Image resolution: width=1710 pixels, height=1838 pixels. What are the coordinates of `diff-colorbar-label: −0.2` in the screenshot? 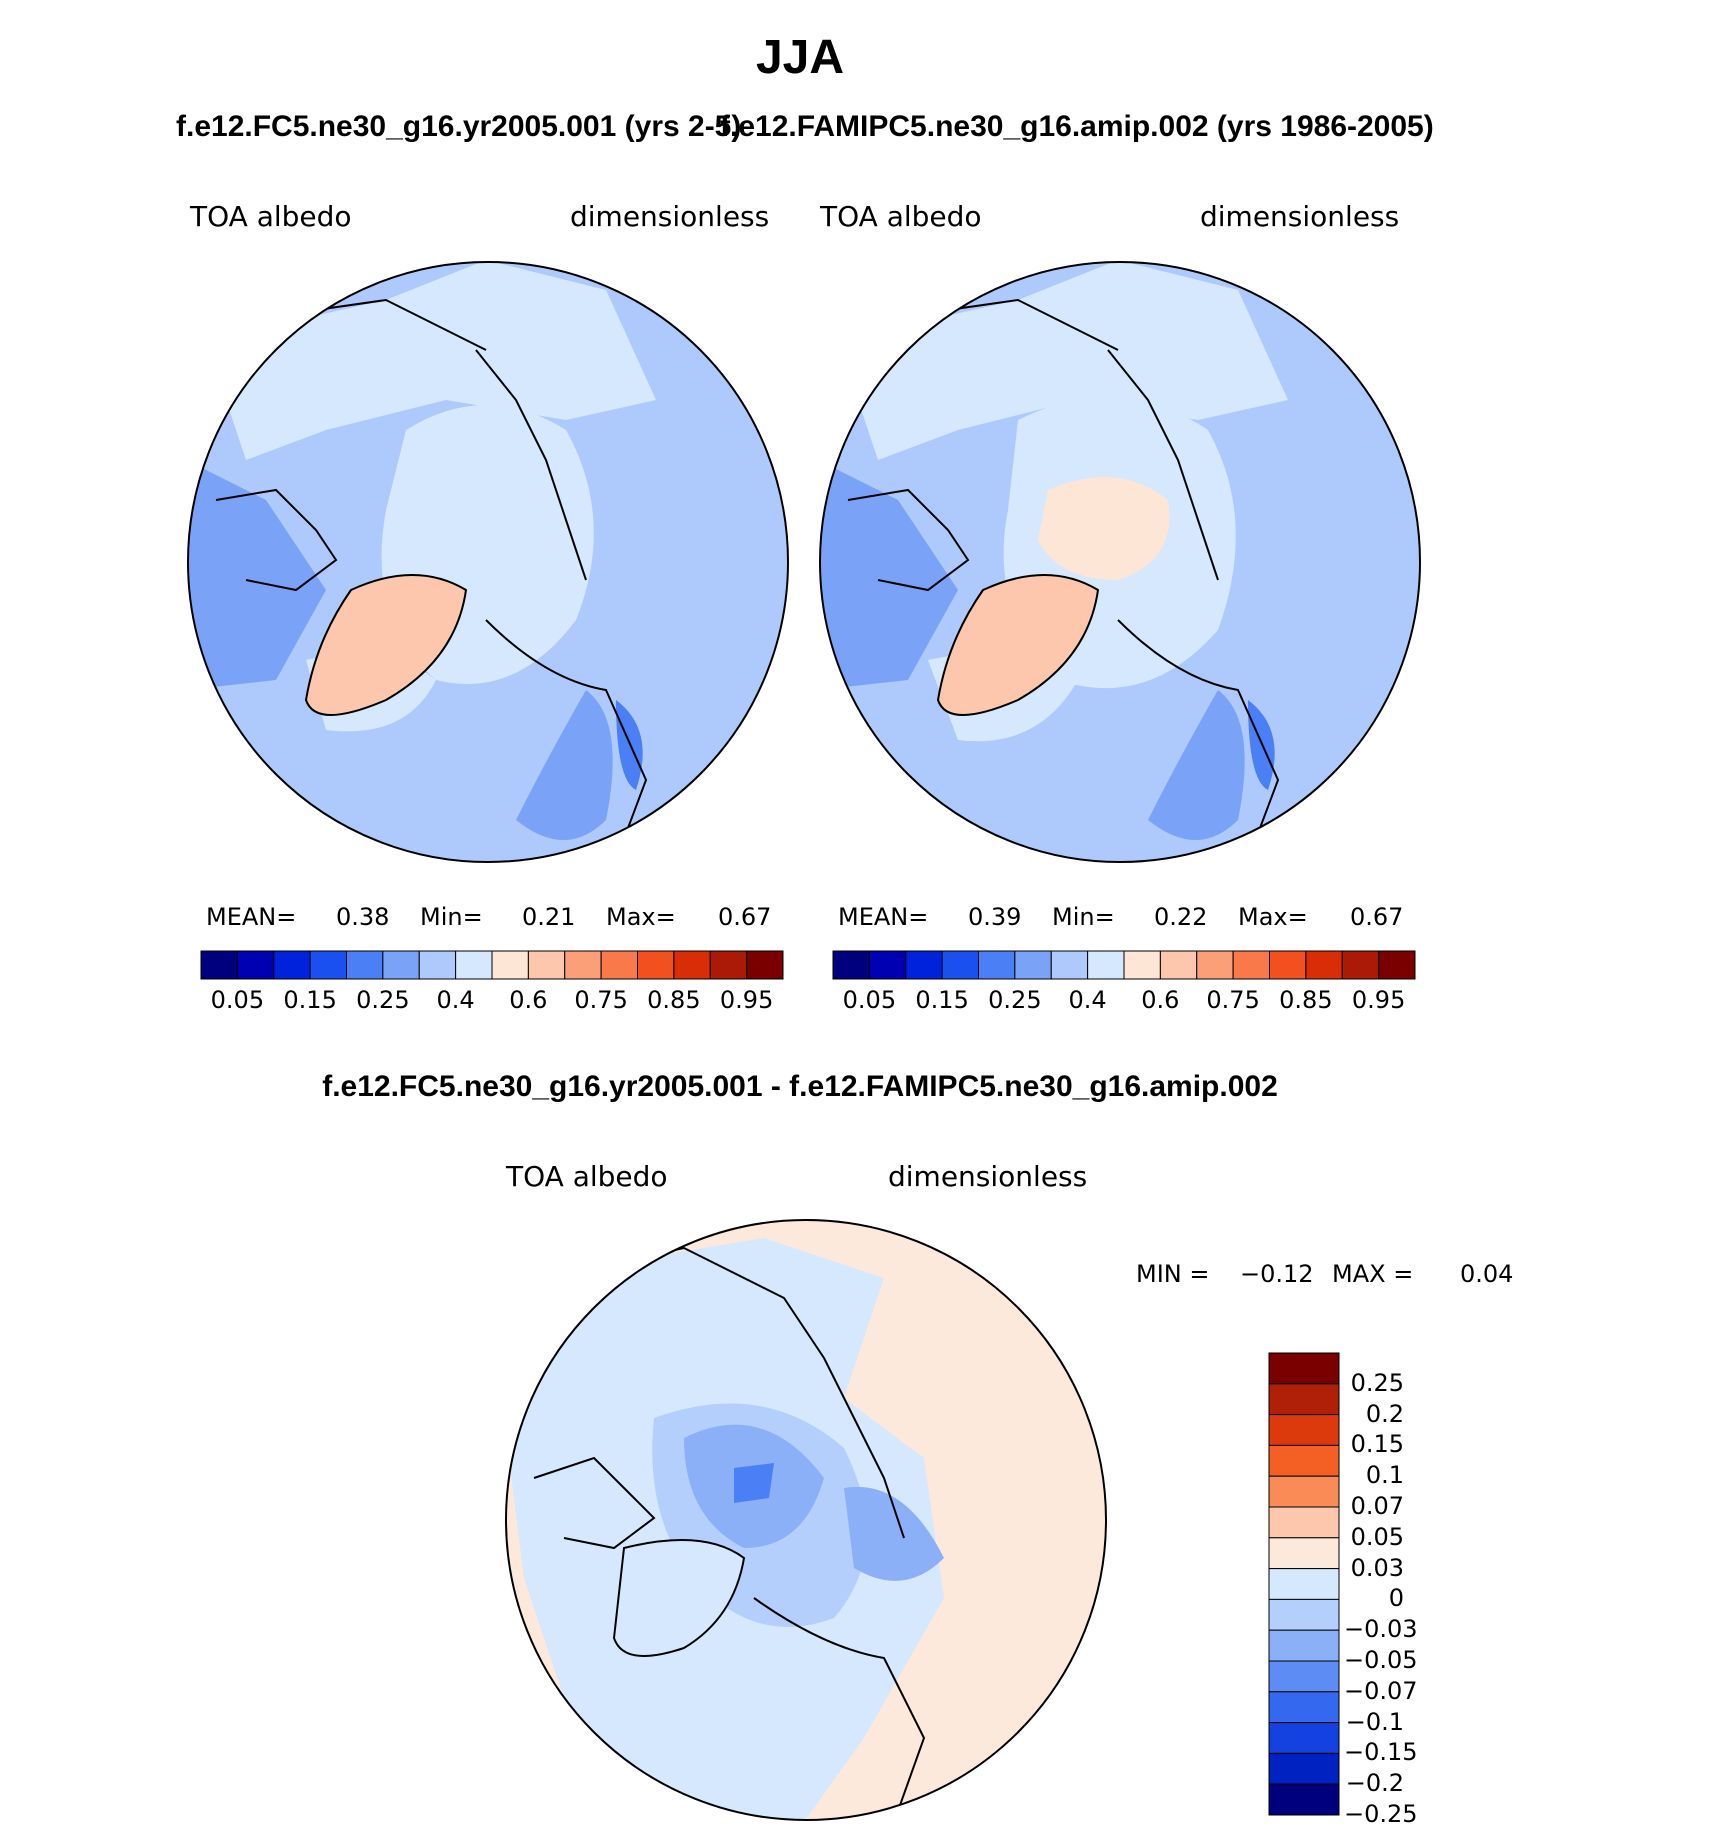 It's located at (1374, 1783).